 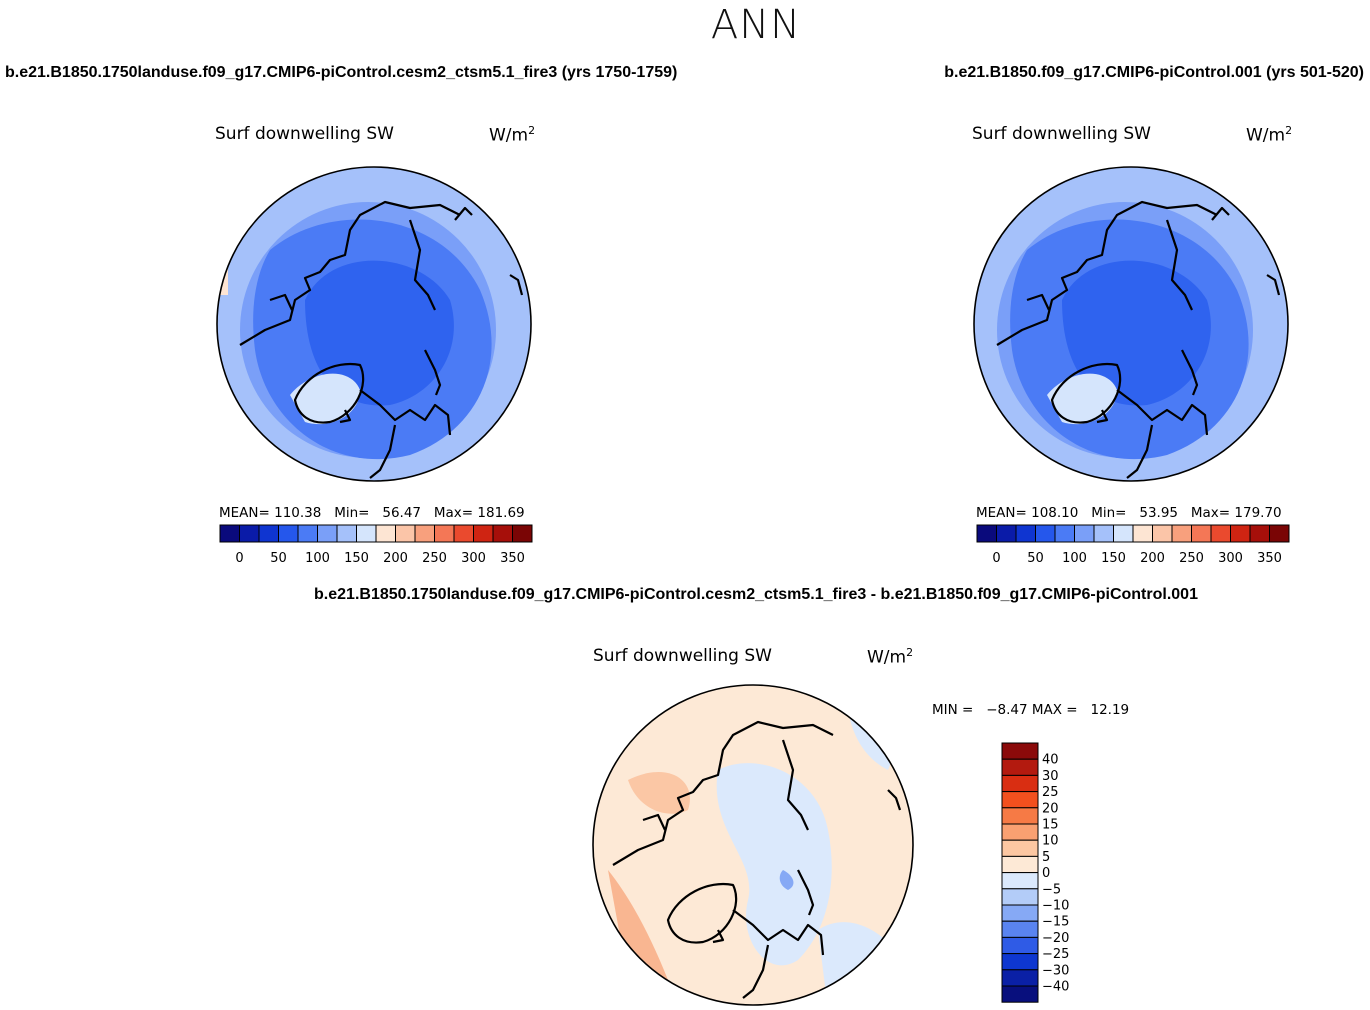 What do you see at coordinates (1050, 825) in the screenshot?
I see `colorbar-difference-tick-label: 15` at bounding box center [1050, 825].